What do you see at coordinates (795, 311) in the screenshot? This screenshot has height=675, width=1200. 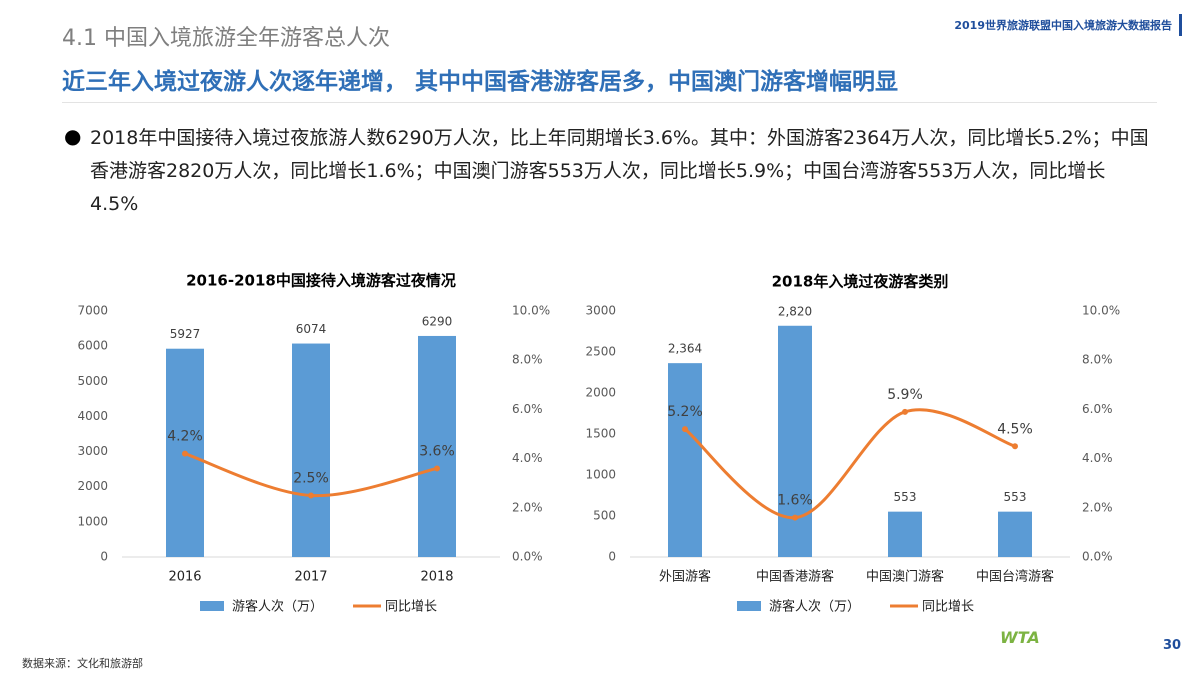 I see `bar-label: 2,820` at bounding box center [795, 311].